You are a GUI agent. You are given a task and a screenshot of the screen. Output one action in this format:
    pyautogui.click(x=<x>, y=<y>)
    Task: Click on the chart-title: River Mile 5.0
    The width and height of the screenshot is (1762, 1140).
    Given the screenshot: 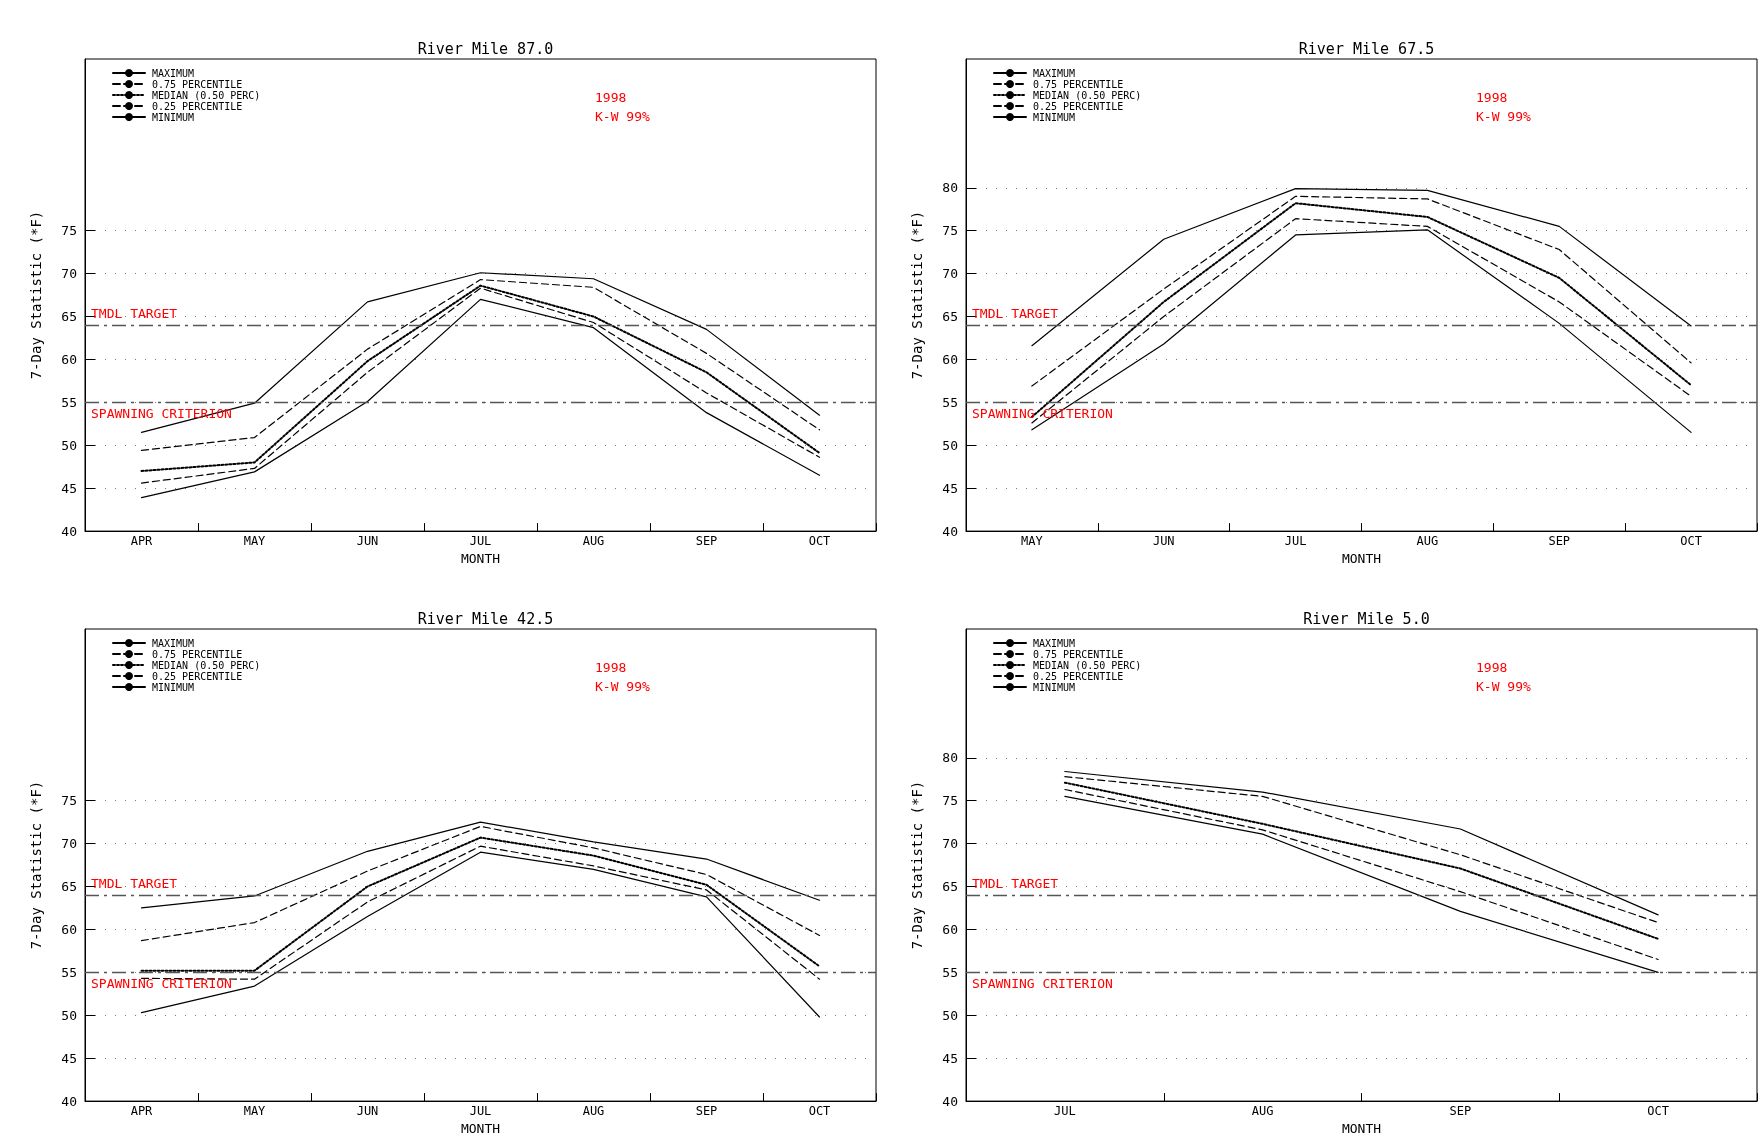 What is the action you would take?
    pyautogui.click(x=1366, y=618)
    